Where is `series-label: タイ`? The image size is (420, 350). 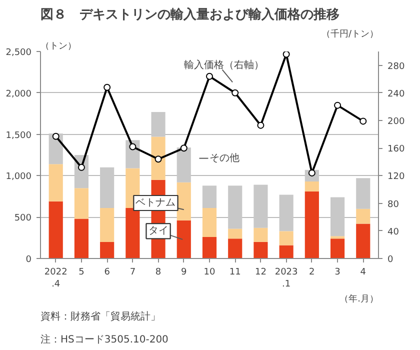 series-label: タイ is located at coordinates (158, 231).